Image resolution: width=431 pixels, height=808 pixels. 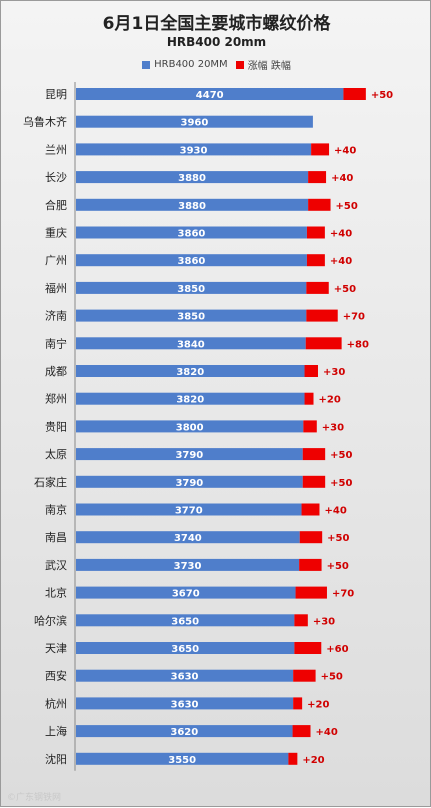 I want to click on category-label: 成都, so click(x=56, y=371).